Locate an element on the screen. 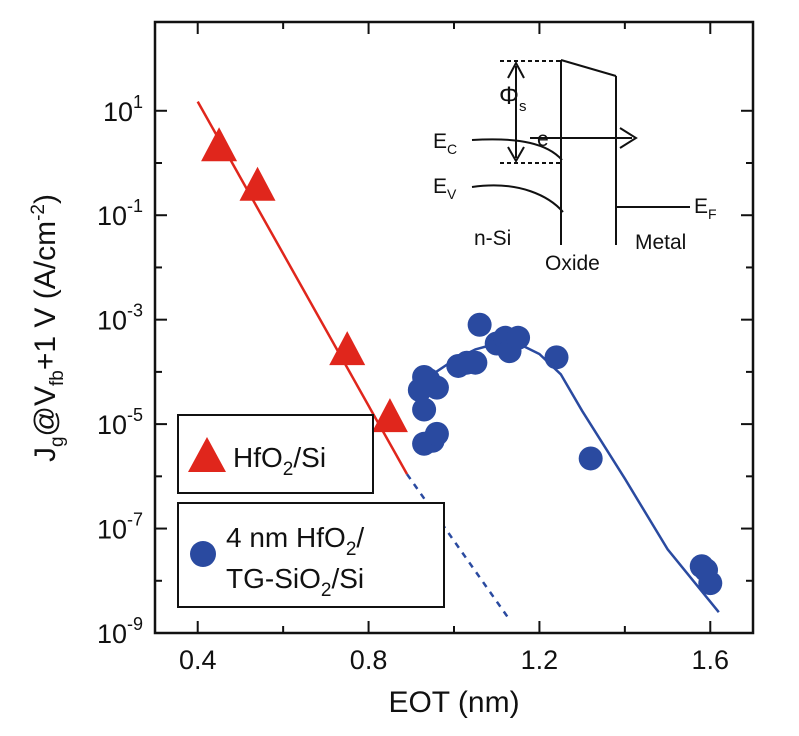  legend-triangle-marker is located at coordinates (207, 454).